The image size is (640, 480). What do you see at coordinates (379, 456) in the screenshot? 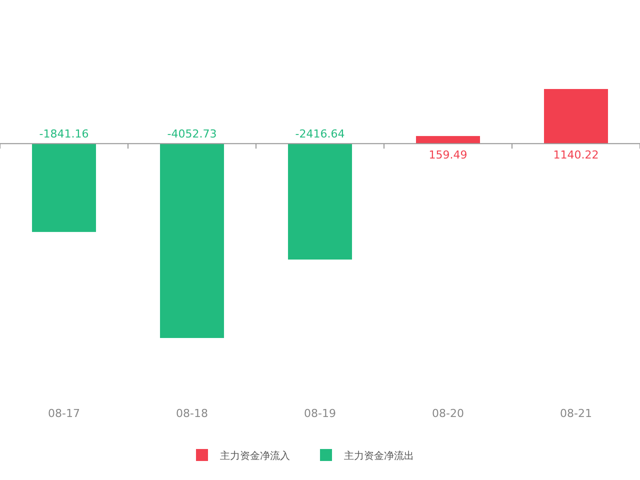
I see `legend-label: 主力资金净流出` at bounding box center [379, 456].